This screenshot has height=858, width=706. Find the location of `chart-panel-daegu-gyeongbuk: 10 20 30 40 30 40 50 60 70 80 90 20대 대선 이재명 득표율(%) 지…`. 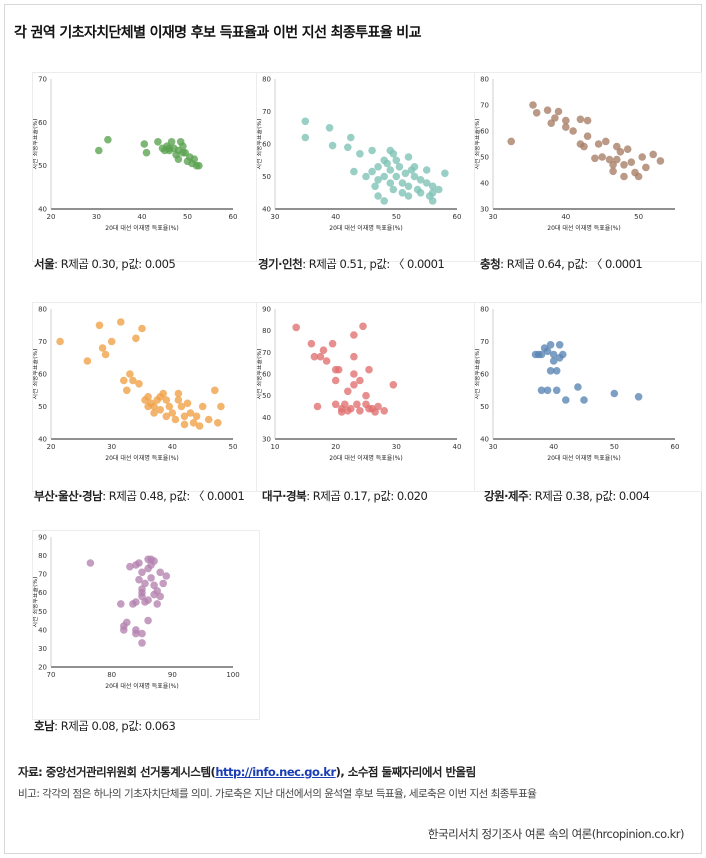

chart-panel-daegu-gyeongbuk: 10 20 30 40 30 40 50 60 70 80 90 20대 대선 이재명 득표율(%) 지… is located at coordinates (370, 397).